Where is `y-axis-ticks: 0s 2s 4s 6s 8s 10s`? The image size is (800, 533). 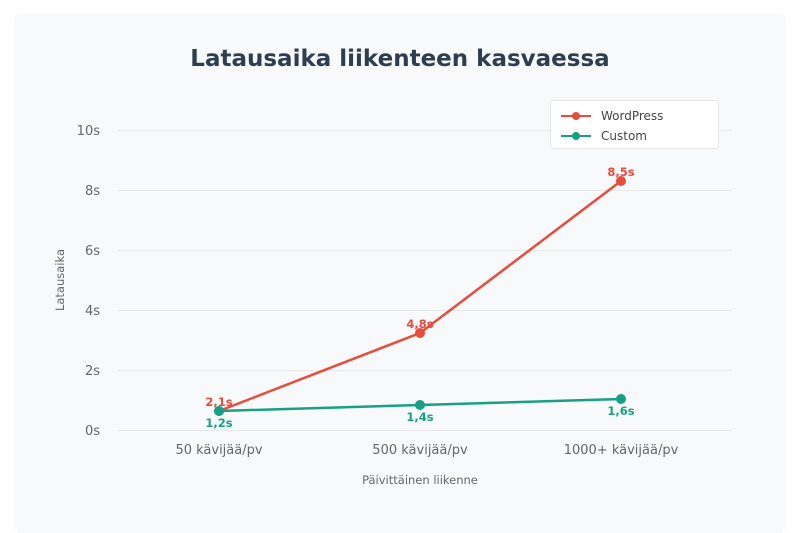 y-axis-ticks: 0s 2s 4s 6s 8s 10s is located at coordinates (89, 281).